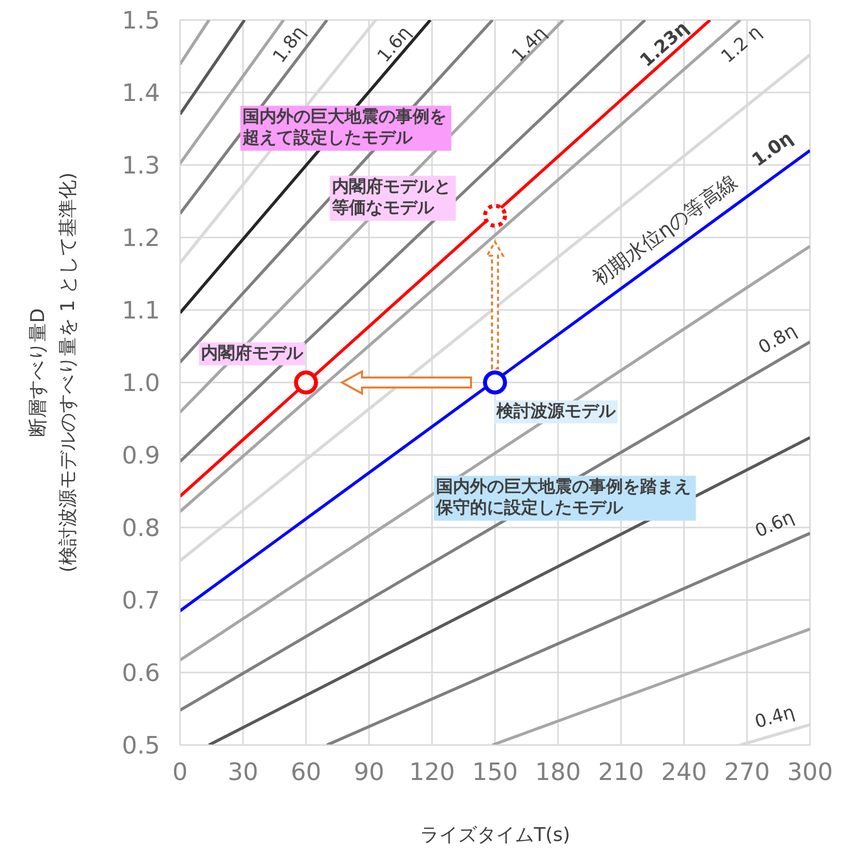 This screenshot has height=854, width=841. I want to click on x-tick-label: 150, so click(495, 772).